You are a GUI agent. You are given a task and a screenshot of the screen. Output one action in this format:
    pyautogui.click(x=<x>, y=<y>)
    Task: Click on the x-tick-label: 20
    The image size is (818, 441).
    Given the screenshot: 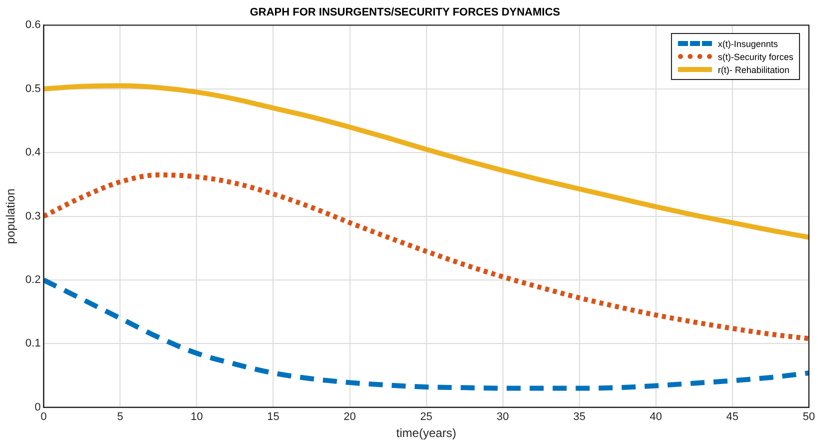 What is the action you would take?
    pyautogui.click(x=350, y=417)
    